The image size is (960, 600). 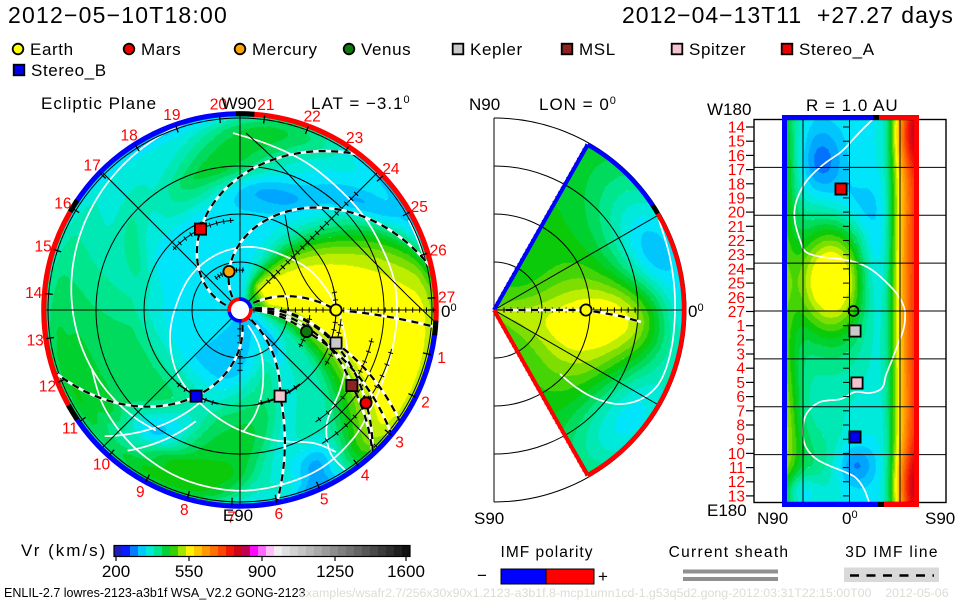 What do you see at coordinates (285, 49) in the screenshot?
I see `svg-text: Mercury` at bounding box center [285, 49].